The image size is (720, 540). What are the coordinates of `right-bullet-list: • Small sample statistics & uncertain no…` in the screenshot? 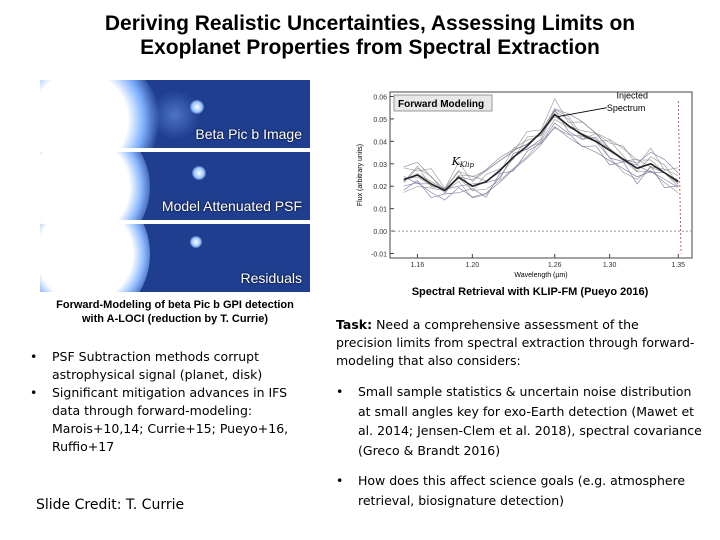 It's located at (521, 451).